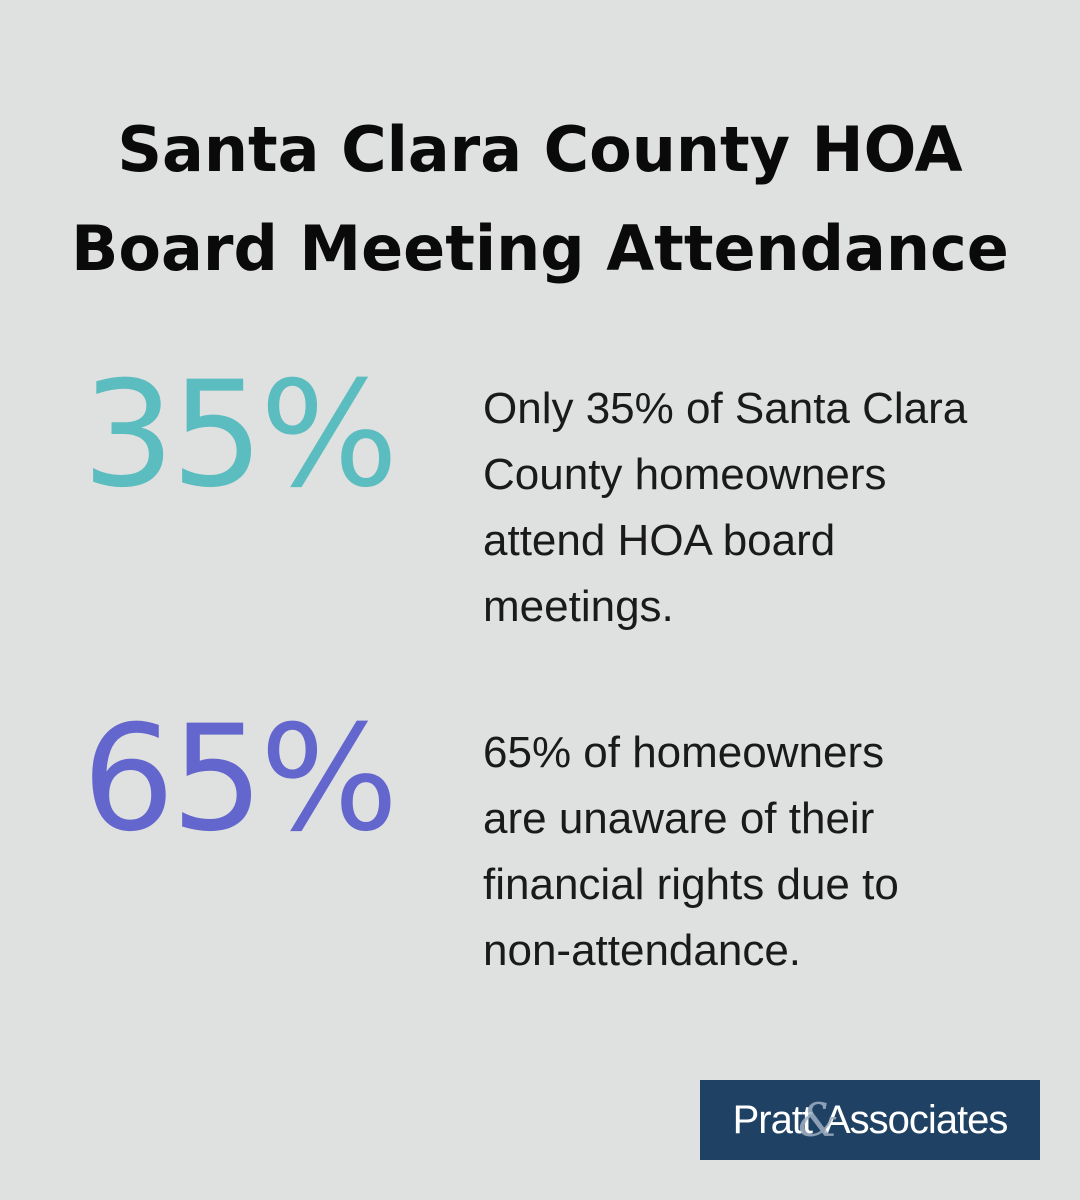  What do you see at coordinates (818, 1120) in the screenshot?
I see `ampersand-icon: &` at bounding box center [818, 1120].